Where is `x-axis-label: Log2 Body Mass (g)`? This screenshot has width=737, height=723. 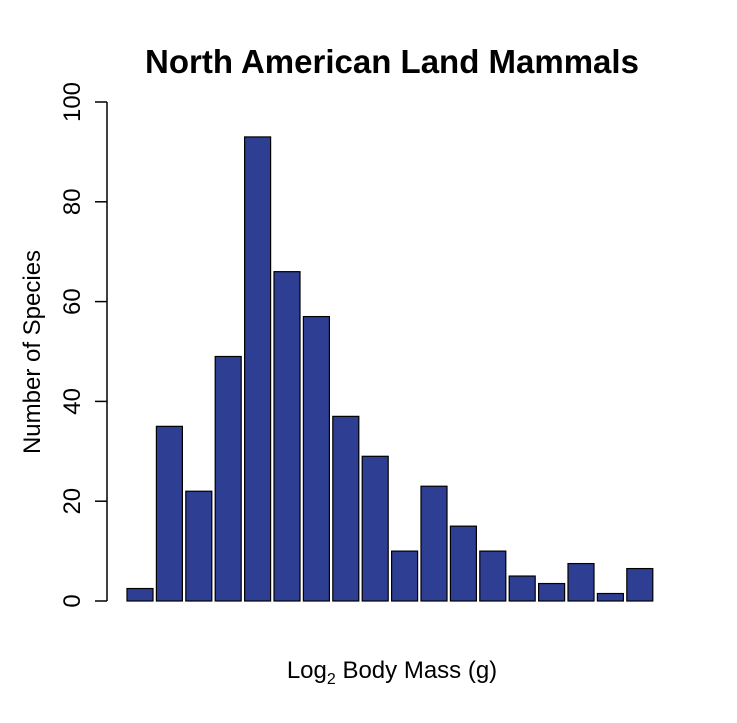
x-axis-label: Log2 Body Mass (g) is located at coordinates (392, 672).